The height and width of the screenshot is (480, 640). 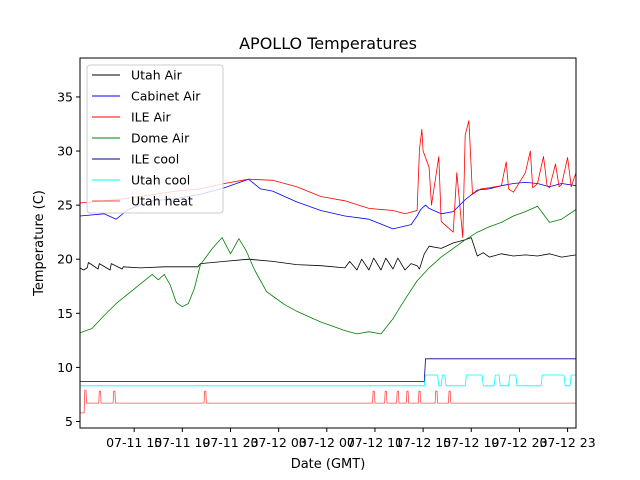 What do you see at coordinates (328, 254) in the screenshot?
I see `series-line-utah-air` at bounding box center [328, 254].